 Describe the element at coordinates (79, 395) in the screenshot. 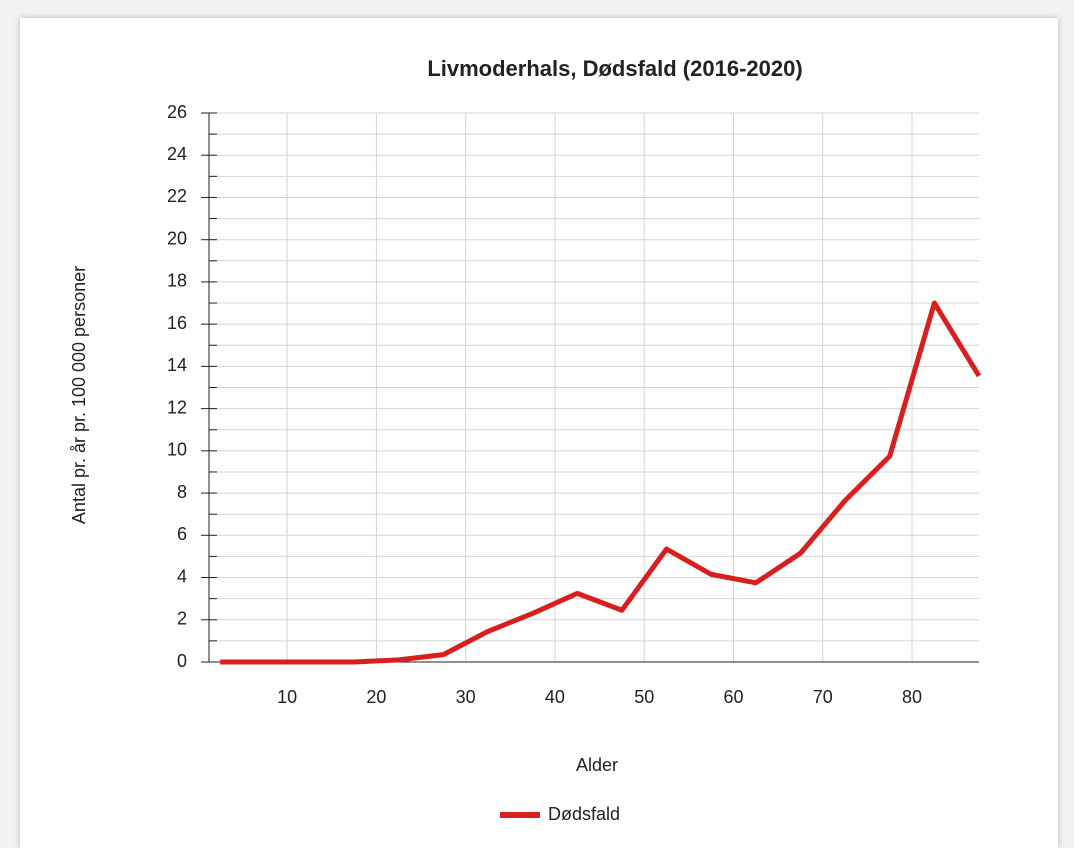

I see `y-axis-label: Antal pr. år pr. 100 000 personer` at that location.